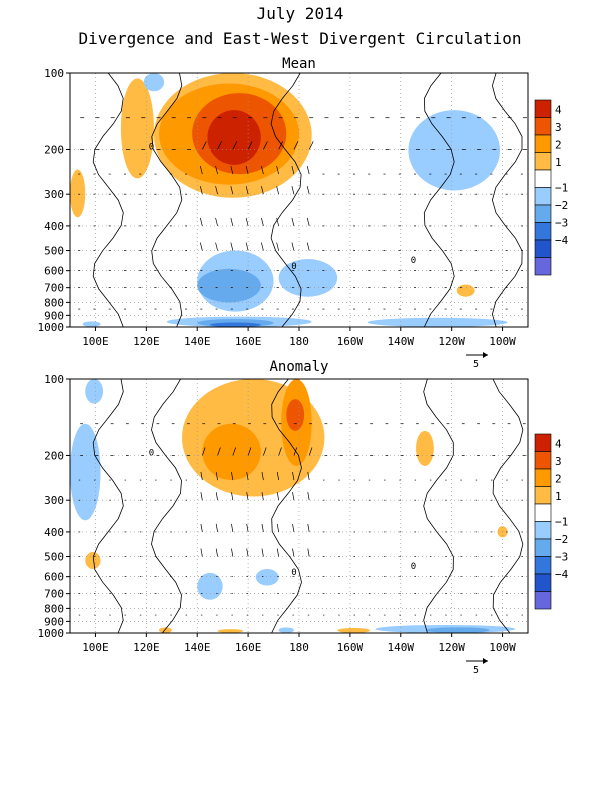  I want to click on figure-title: July 2014, so click(300, 13).